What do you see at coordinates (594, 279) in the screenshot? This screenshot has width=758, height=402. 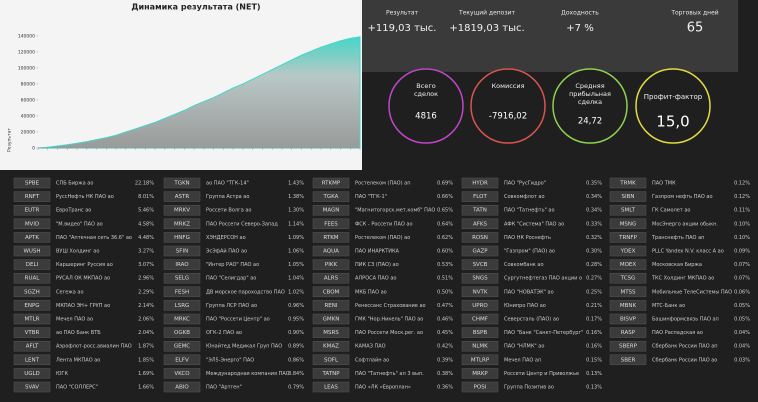 I see `share-percent: 0.27%` at bounding box center [594, 279].